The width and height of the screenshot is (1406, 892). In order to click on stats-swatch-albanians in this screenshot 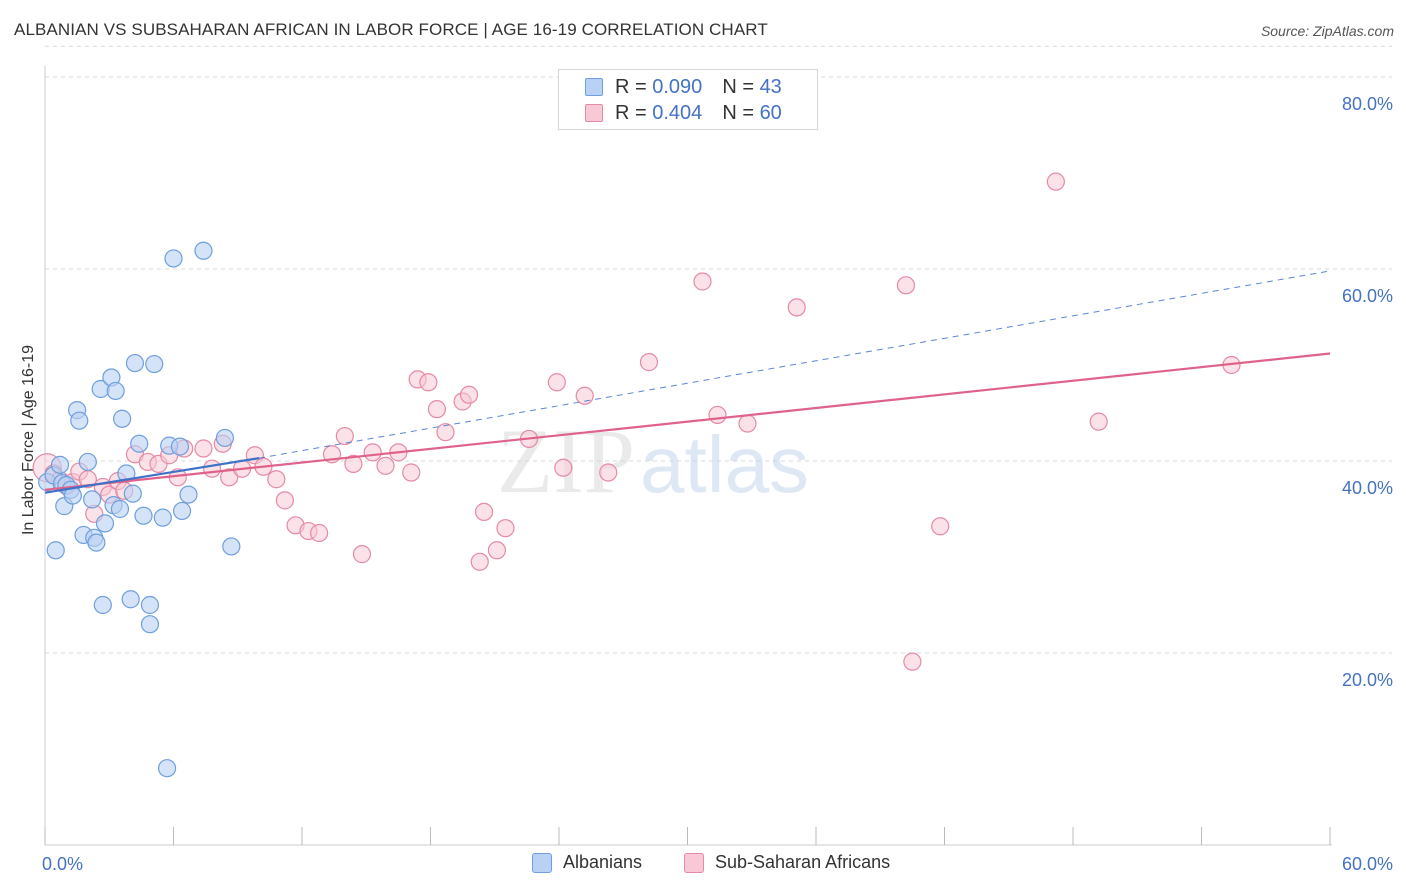, I will do `click(594, 87)`.